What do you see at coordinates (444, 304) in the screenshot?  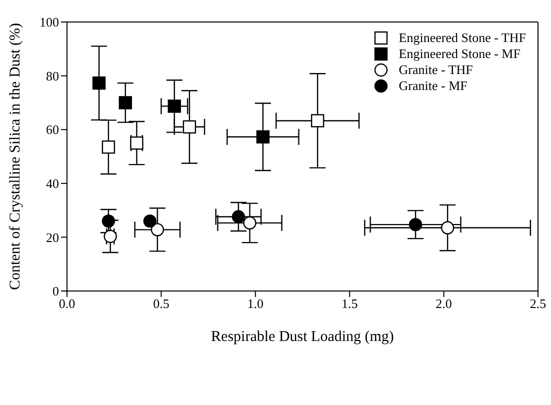 I see `x-tick-label: 2.0` at bounding box center [444, 304].